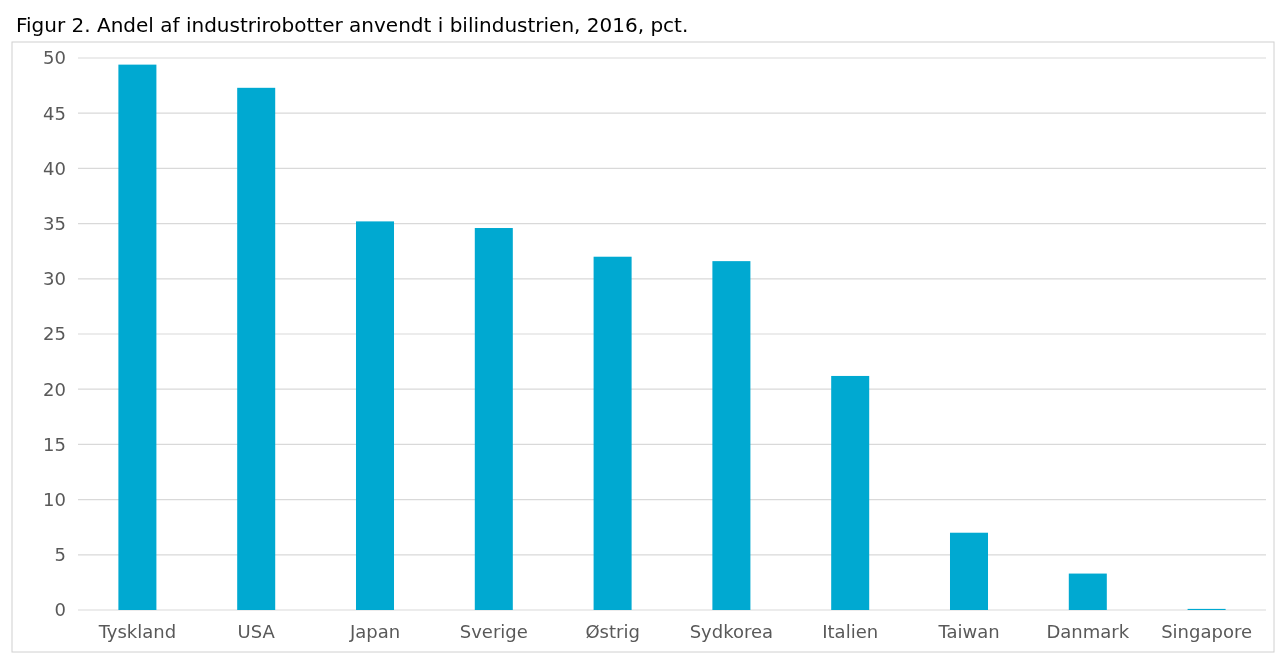 The width and height of the screenshot is (1284, 662). I want to click on x-tick-label: Japan, so click(374, 631).